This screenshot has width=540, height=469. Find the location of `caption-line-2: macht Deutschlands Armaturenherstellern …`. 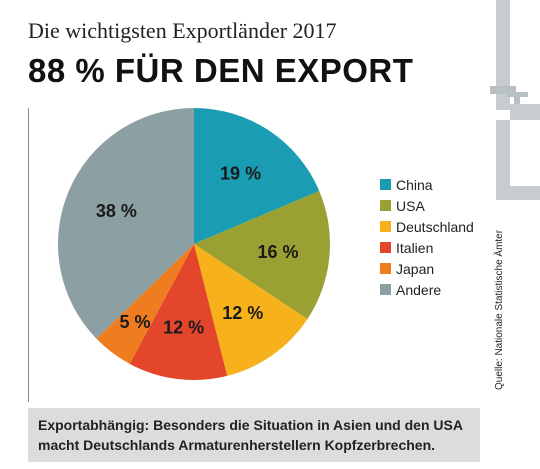

caption-line-2: macht Deutschlands Armaturenherstellern … is located at coordinates (237, 445).